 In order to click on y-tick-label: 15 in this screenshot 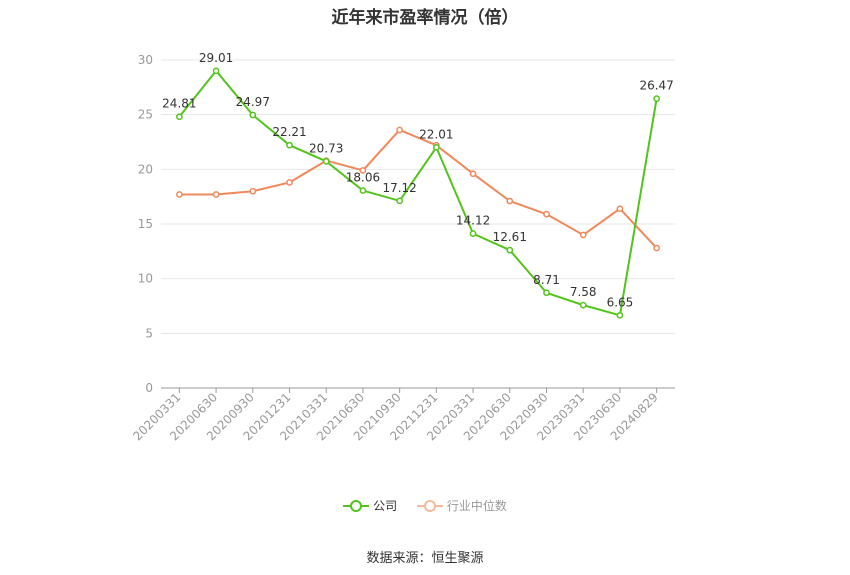, I will do `click(145, 224)`.